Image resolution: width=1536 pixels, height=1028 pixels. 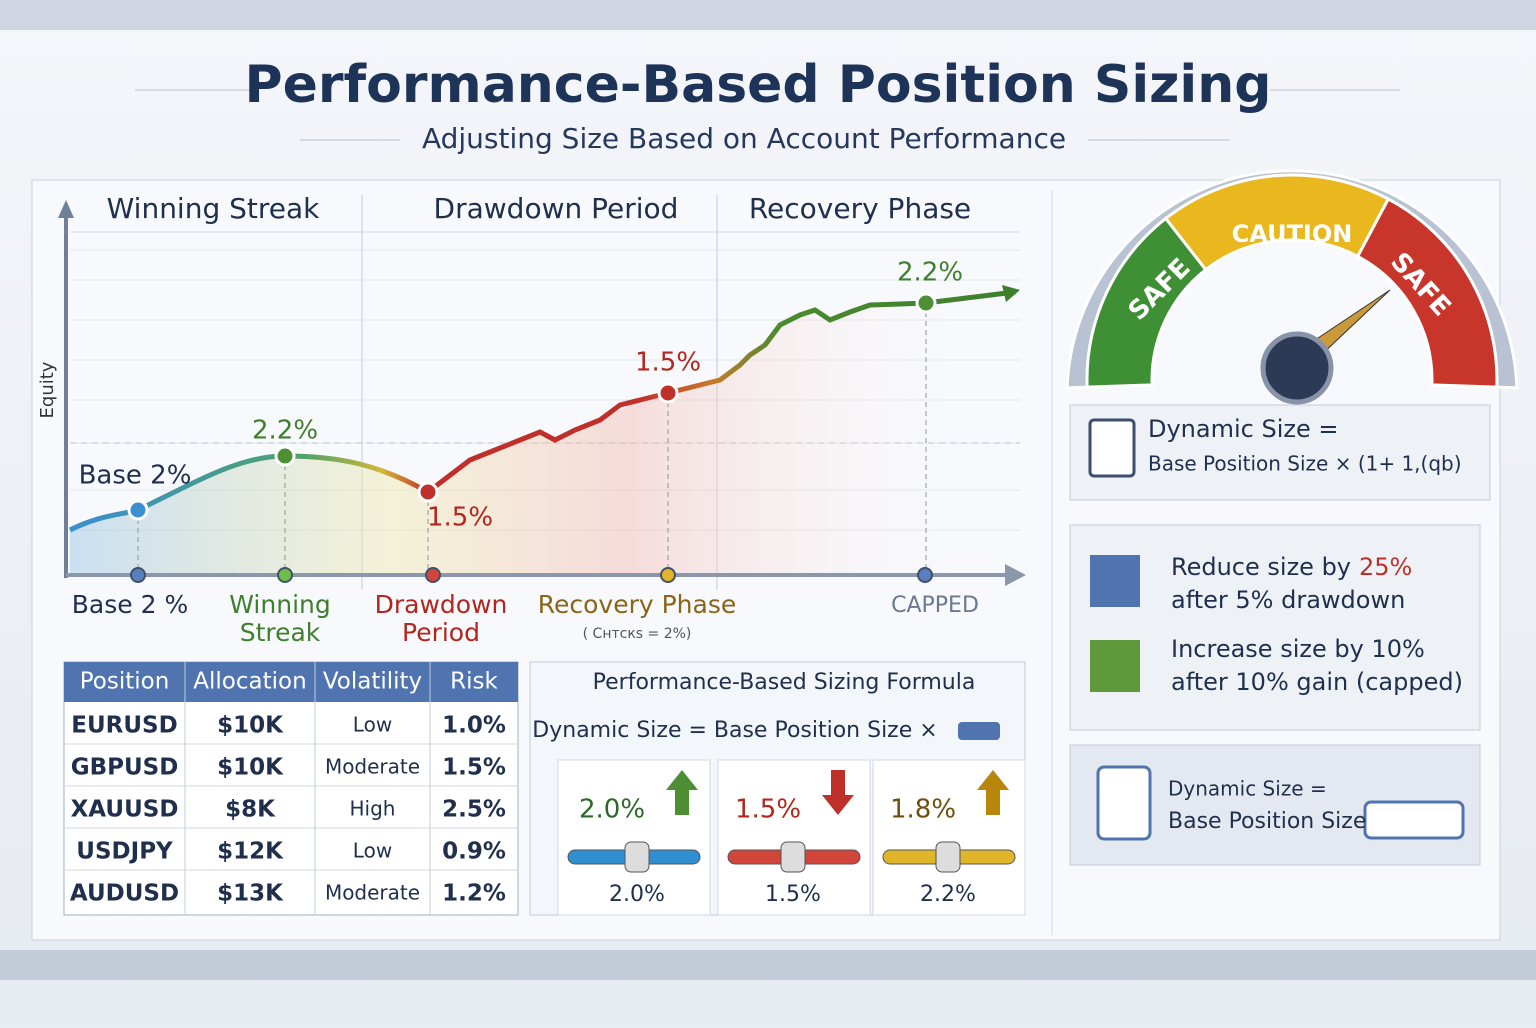 I want to click on label: Reduce size by 25%, so click(x=1291, y=567).